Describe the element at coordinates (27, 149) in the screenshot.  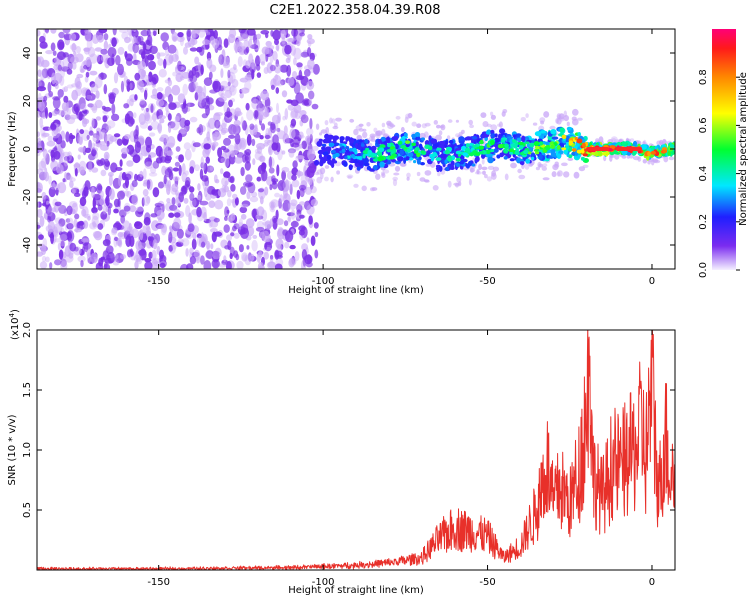
I see `y-tick-label: 0` at that location.